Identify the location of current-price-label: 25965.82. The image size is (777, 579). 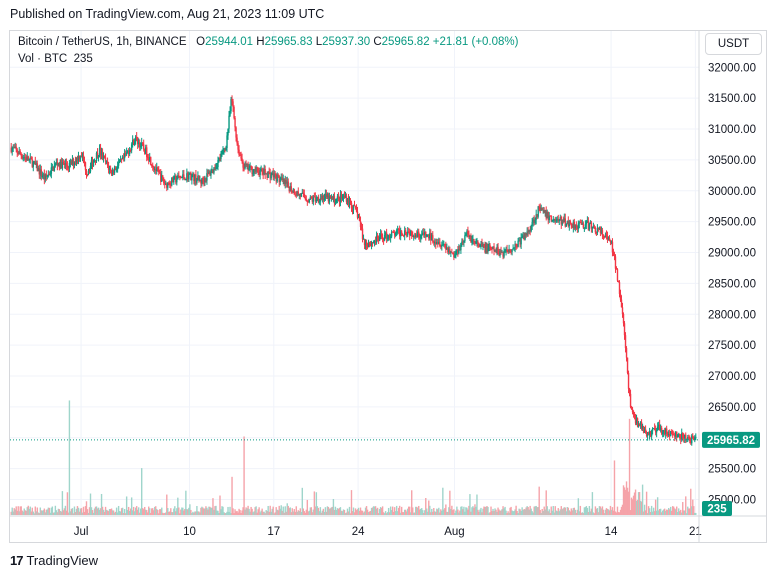
(731, 441).